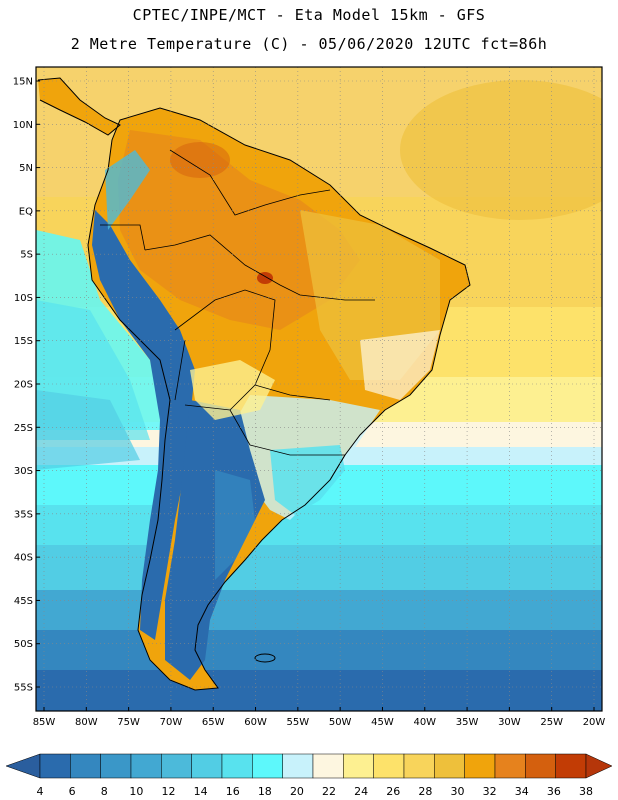 This screenshot has height=800, width=618. Describe the element at coordinates (255, 722) in the screenshot. I see `lon-tick-label: 60W` at that location.